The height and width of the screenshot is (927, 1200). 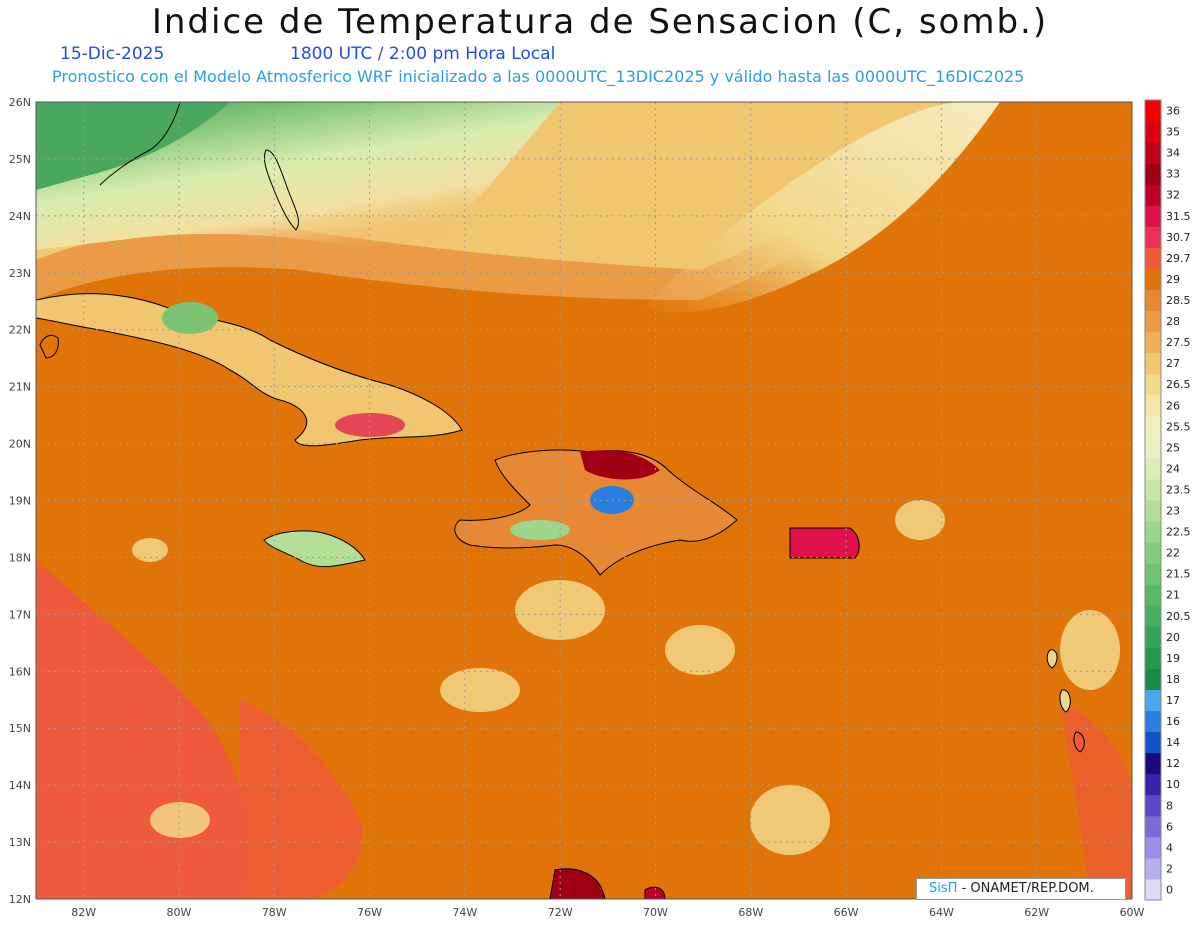 What do you see at coordinates (1169, 826) in the screenshot?
I see `legend-label: 6` at bounding box center [1169, 826].